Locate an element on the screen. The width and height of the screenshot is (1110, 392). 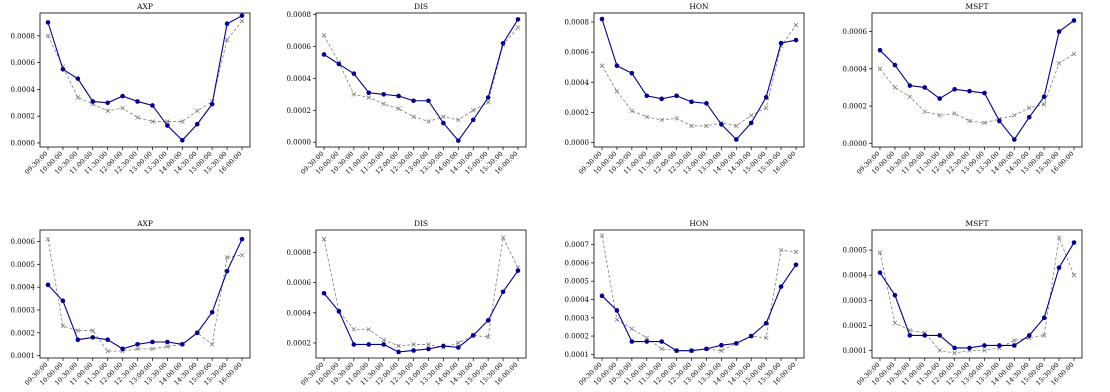
y-tick-label: 0.0001 is located at coordinates (23, 356).